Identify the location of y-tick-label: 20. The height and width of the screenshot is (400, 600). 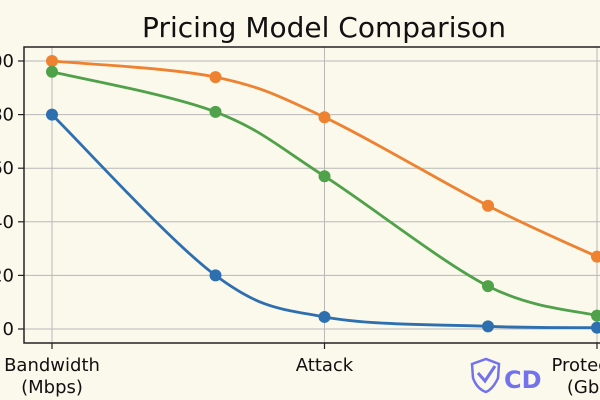
(7, 275).